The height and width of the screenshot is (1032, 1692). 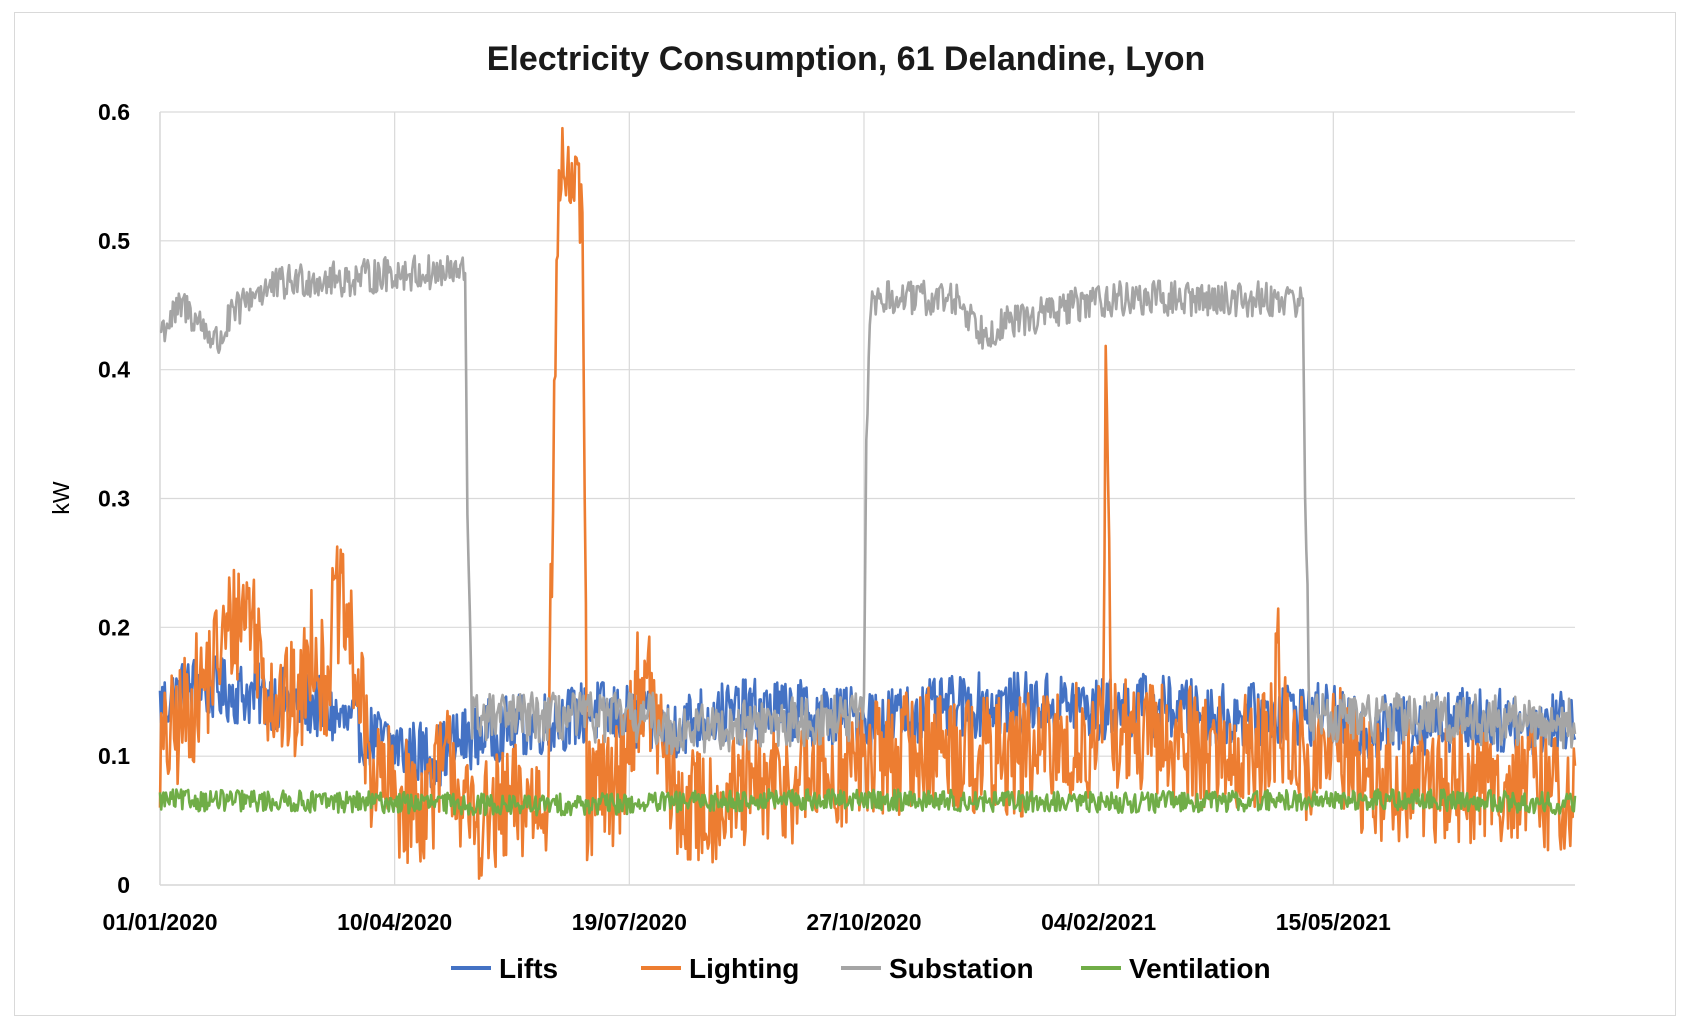 I want to click on y-tick-labels: 0 0.1 0.2 0.3 0.4 0.5 0.6, so click(x=114, y=498).